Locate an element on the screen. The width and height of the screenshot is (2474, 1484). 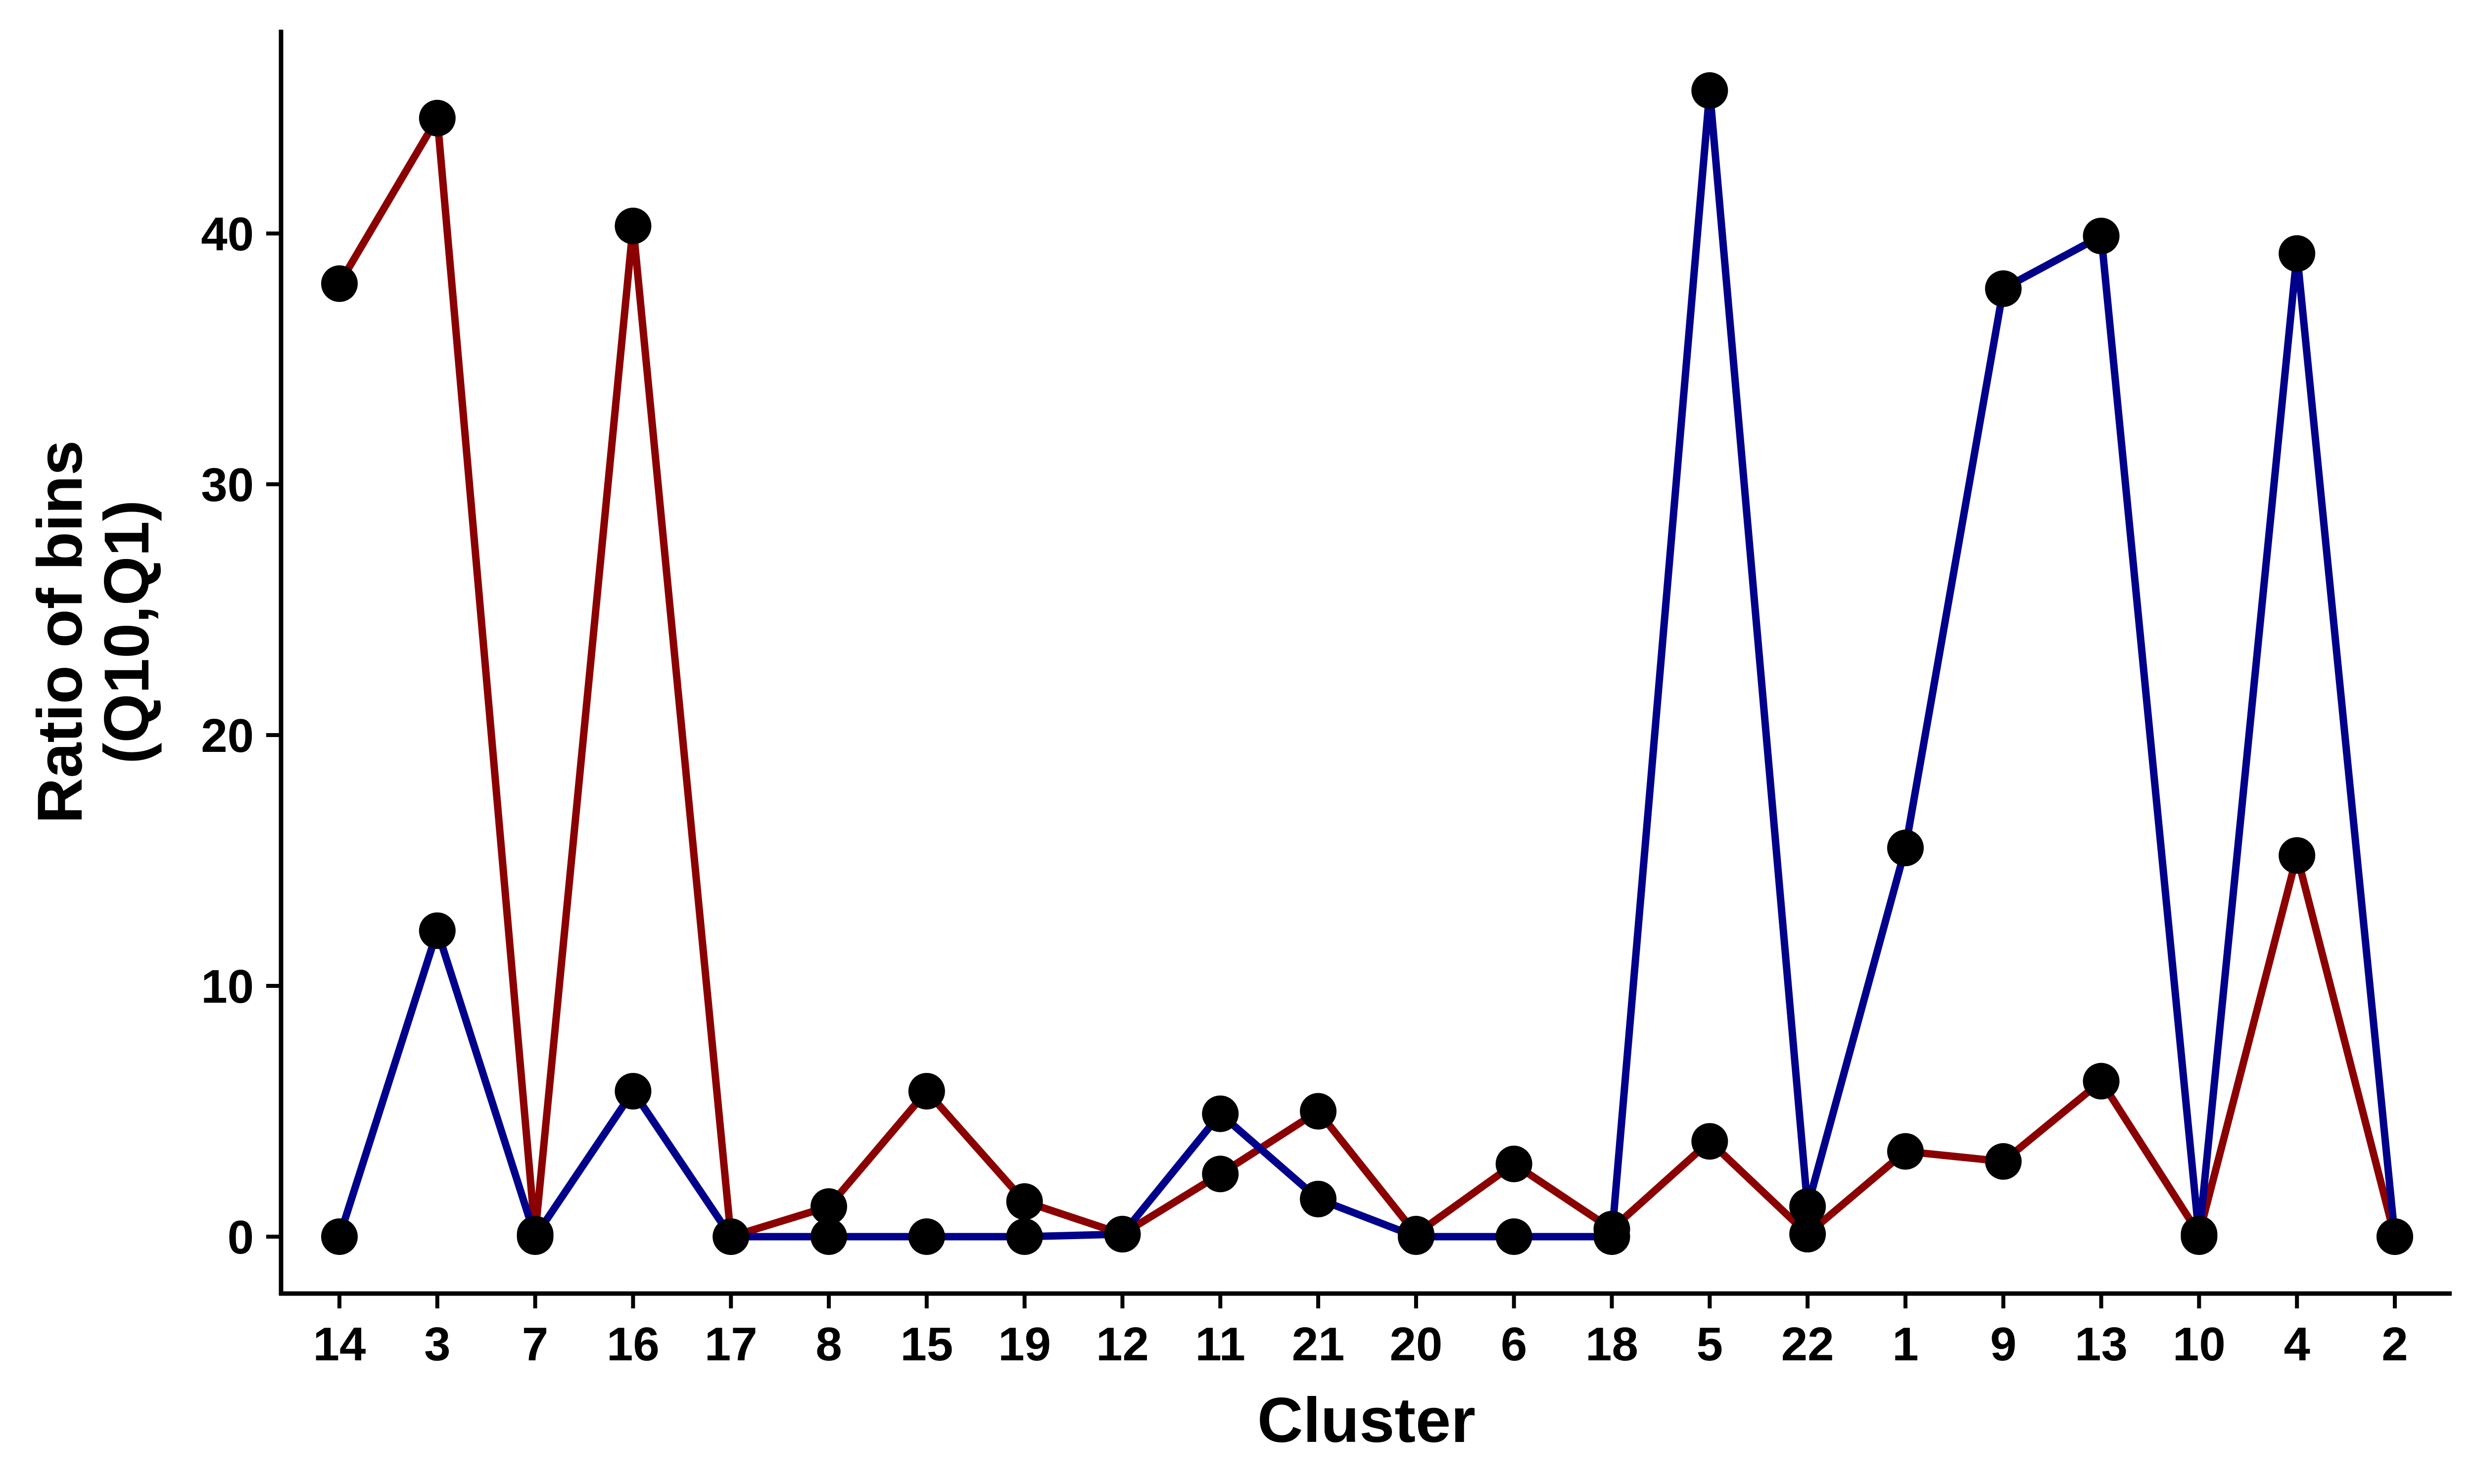
x-tick-label: 17 is located at coordinates (732, 1344).